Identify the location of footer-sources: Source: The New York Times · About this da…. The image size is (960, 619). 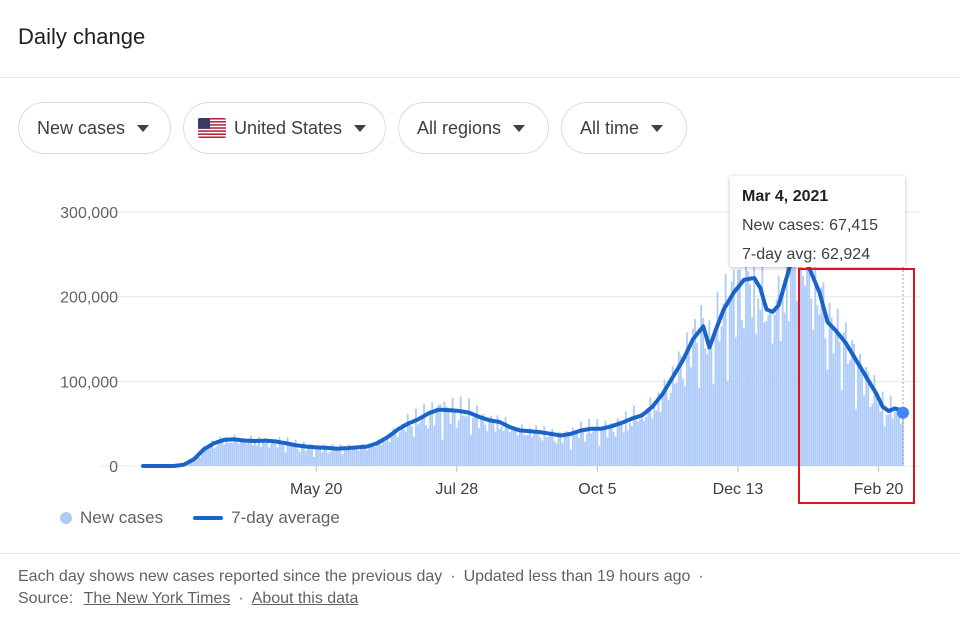
(188, 598).